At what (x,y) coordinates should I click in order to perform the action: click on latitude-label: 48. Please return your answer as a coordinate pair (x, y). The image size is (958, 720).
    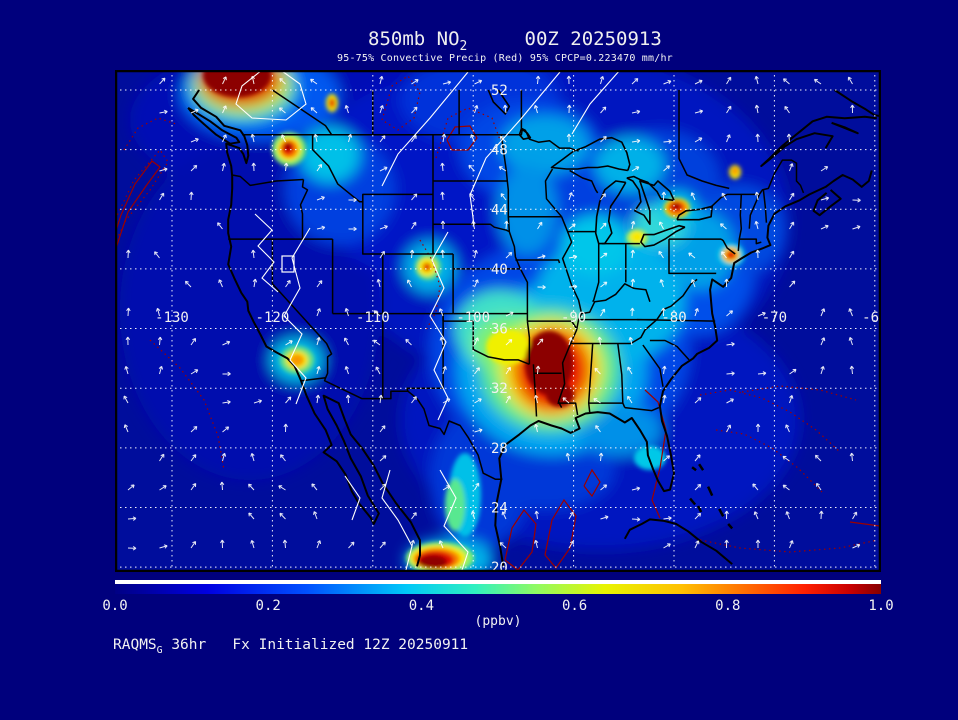
    Looking at the image, I should click on (499, 151).